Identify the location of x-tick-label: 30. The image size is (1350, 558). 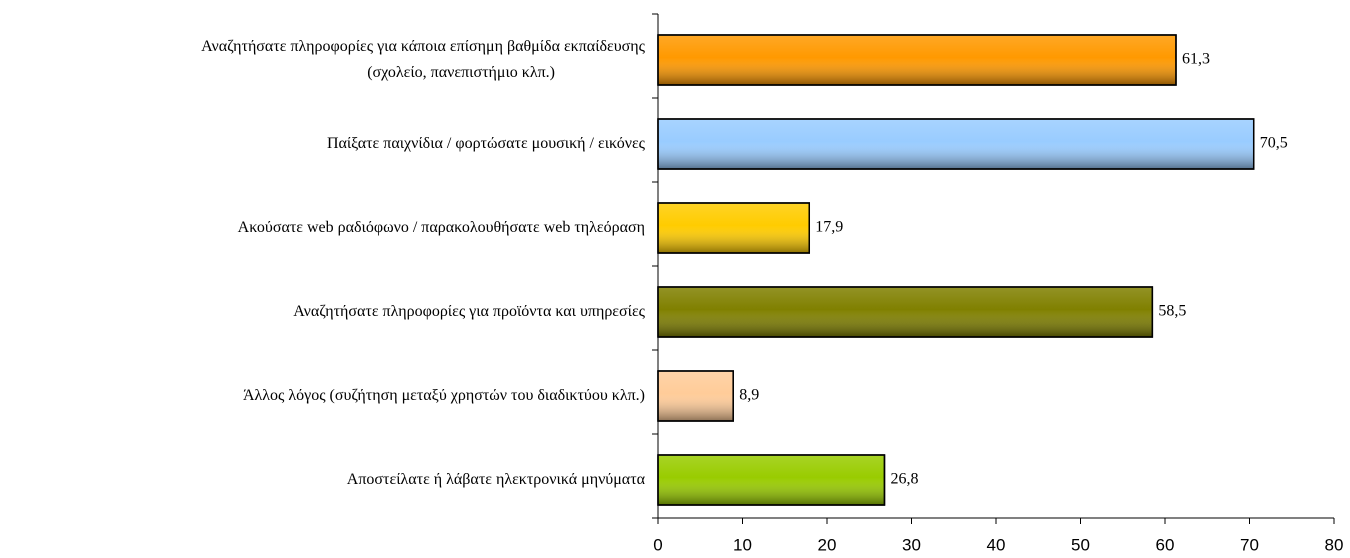
(911, 544).